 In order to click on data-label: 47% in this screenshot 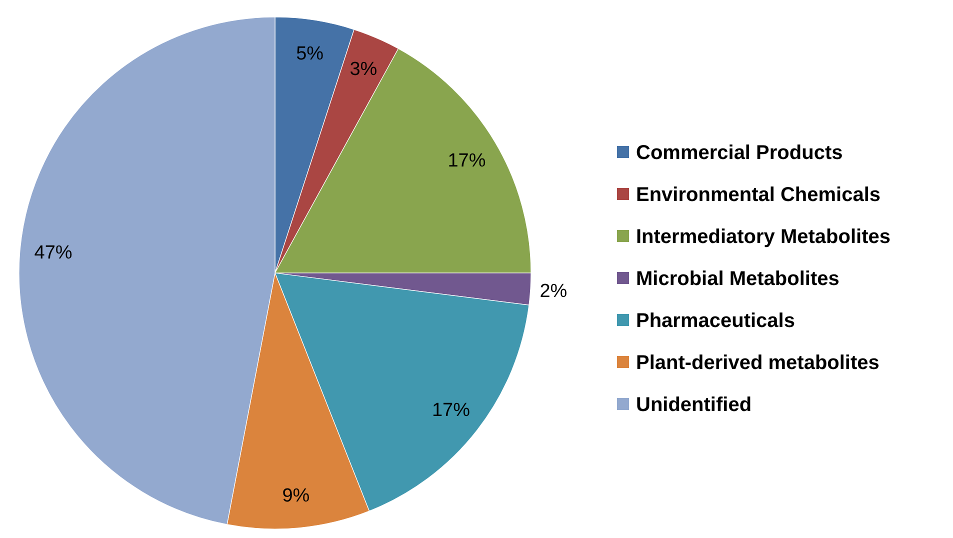, I will do `click(53, 253)`.